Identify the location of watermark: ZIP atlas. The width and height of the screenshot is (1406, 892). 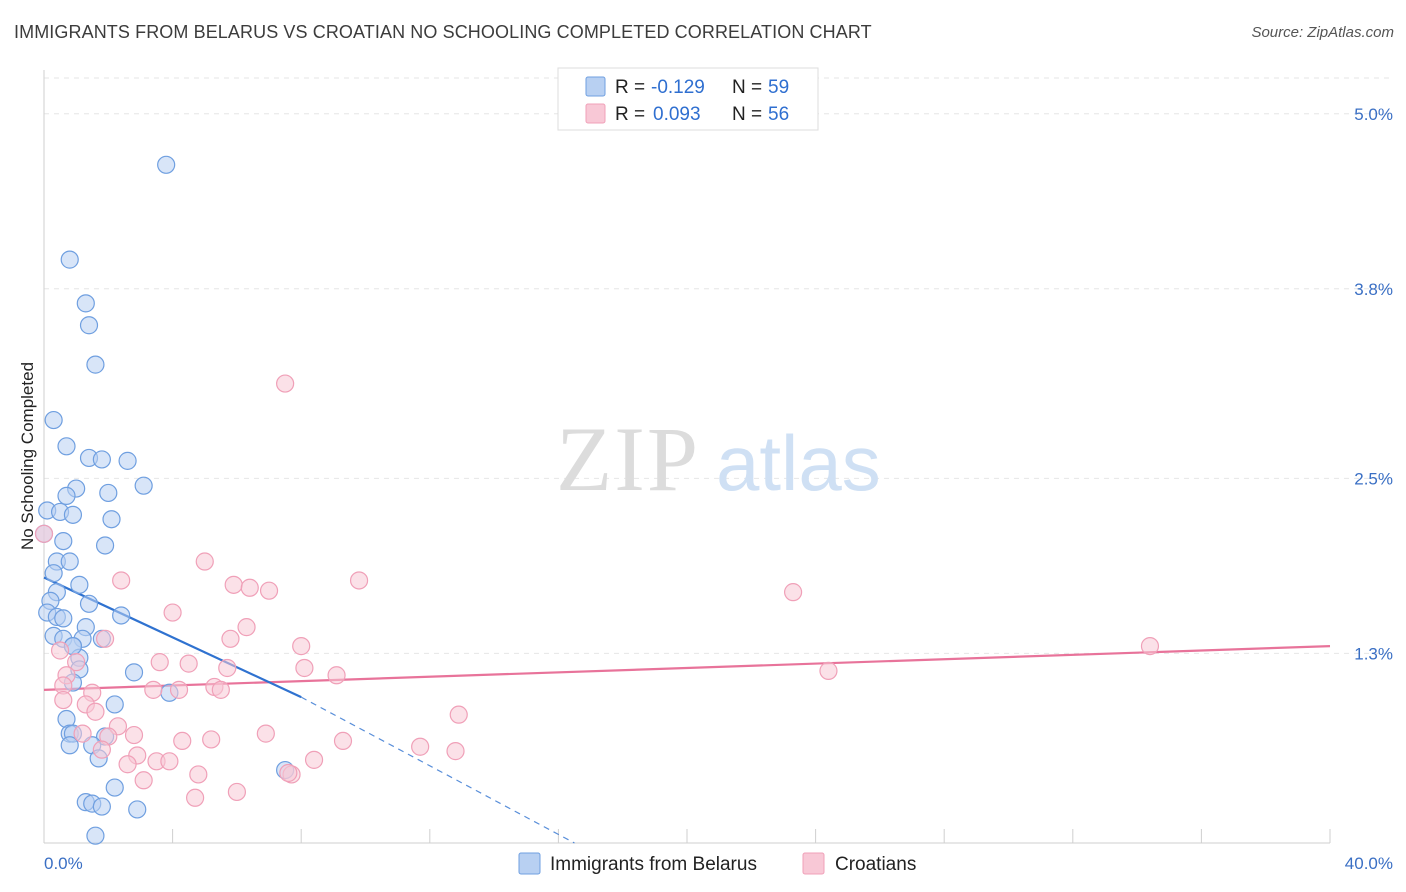
(718, 459).